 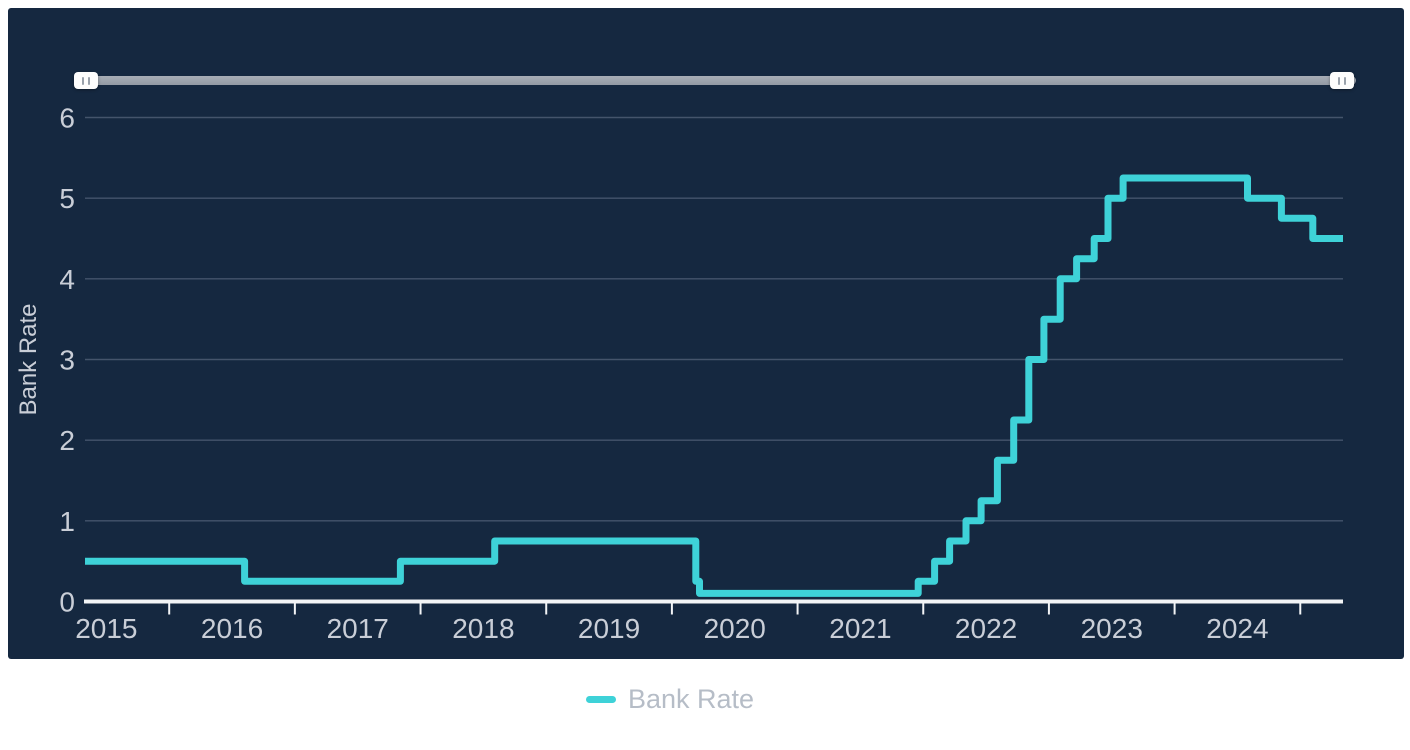 What do you see at coordinates (716, 80) in the screenshot?
I see `range-slider-track` at bounding box center [716, 80].